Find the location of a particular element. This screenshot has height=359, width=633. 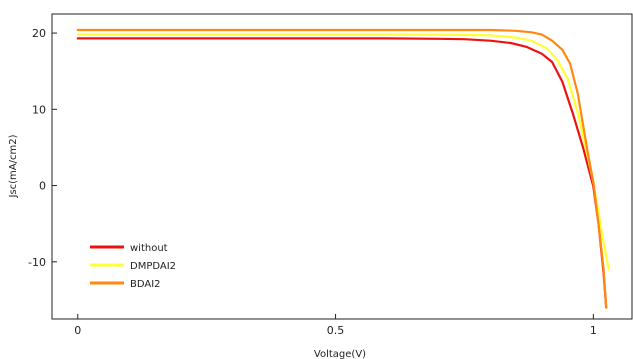

y-tick-label: 0 is located at coordinates (42, 186).